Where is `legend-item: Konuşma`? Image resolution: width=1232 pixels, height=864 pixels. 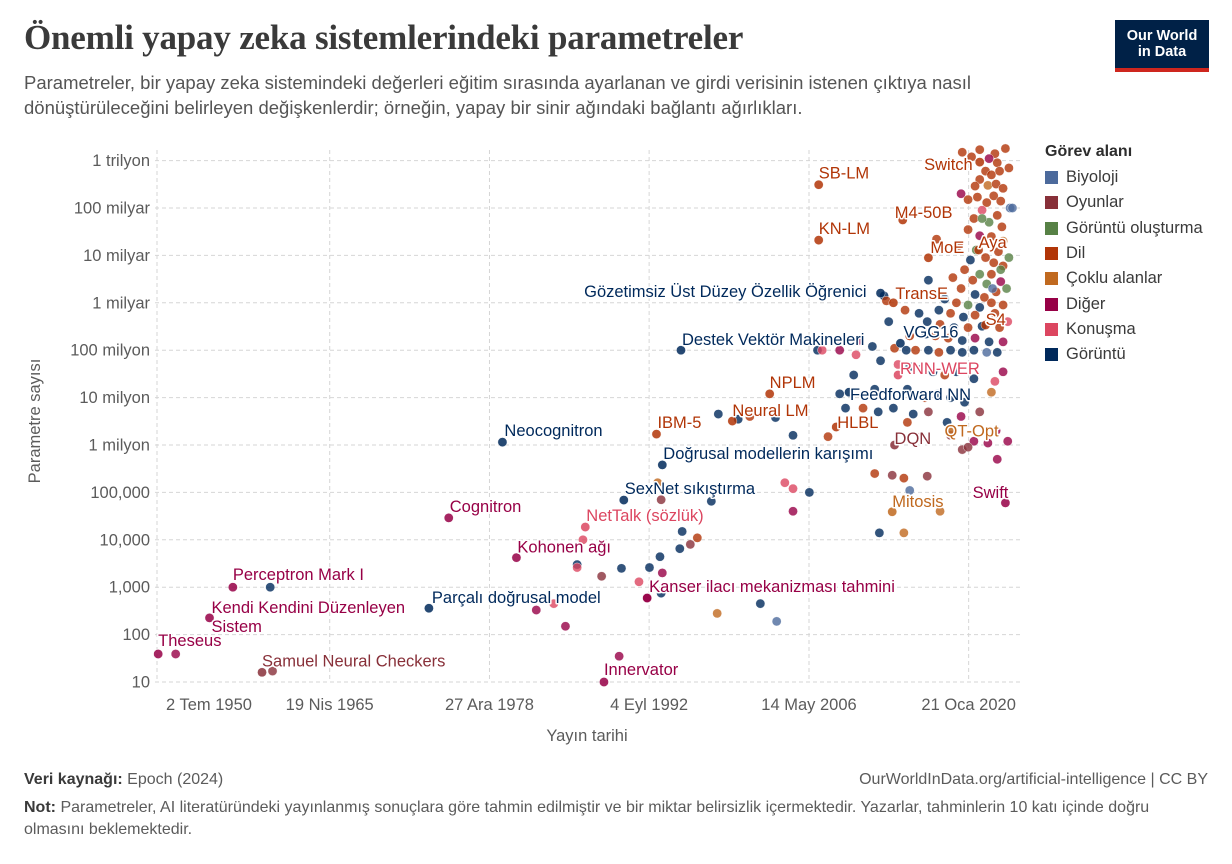
legend-item: Konuşma is located at coordinates (1124, 329).